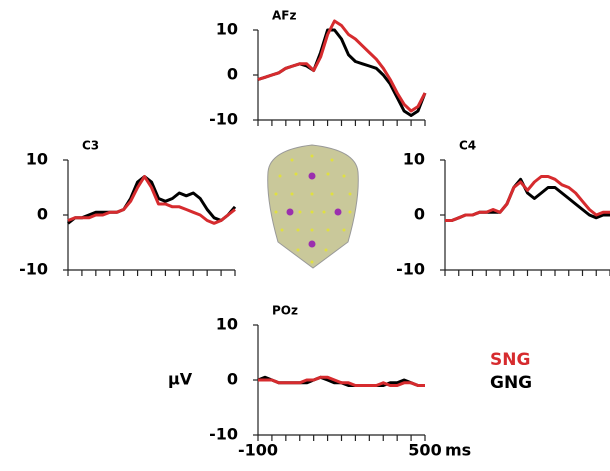 The width and height of the screenshot is (610, 471). What do you see at coordinates (510, 360) in the screenshot?
I see `legend-entry: SNG` at bounding box center [510, 360].